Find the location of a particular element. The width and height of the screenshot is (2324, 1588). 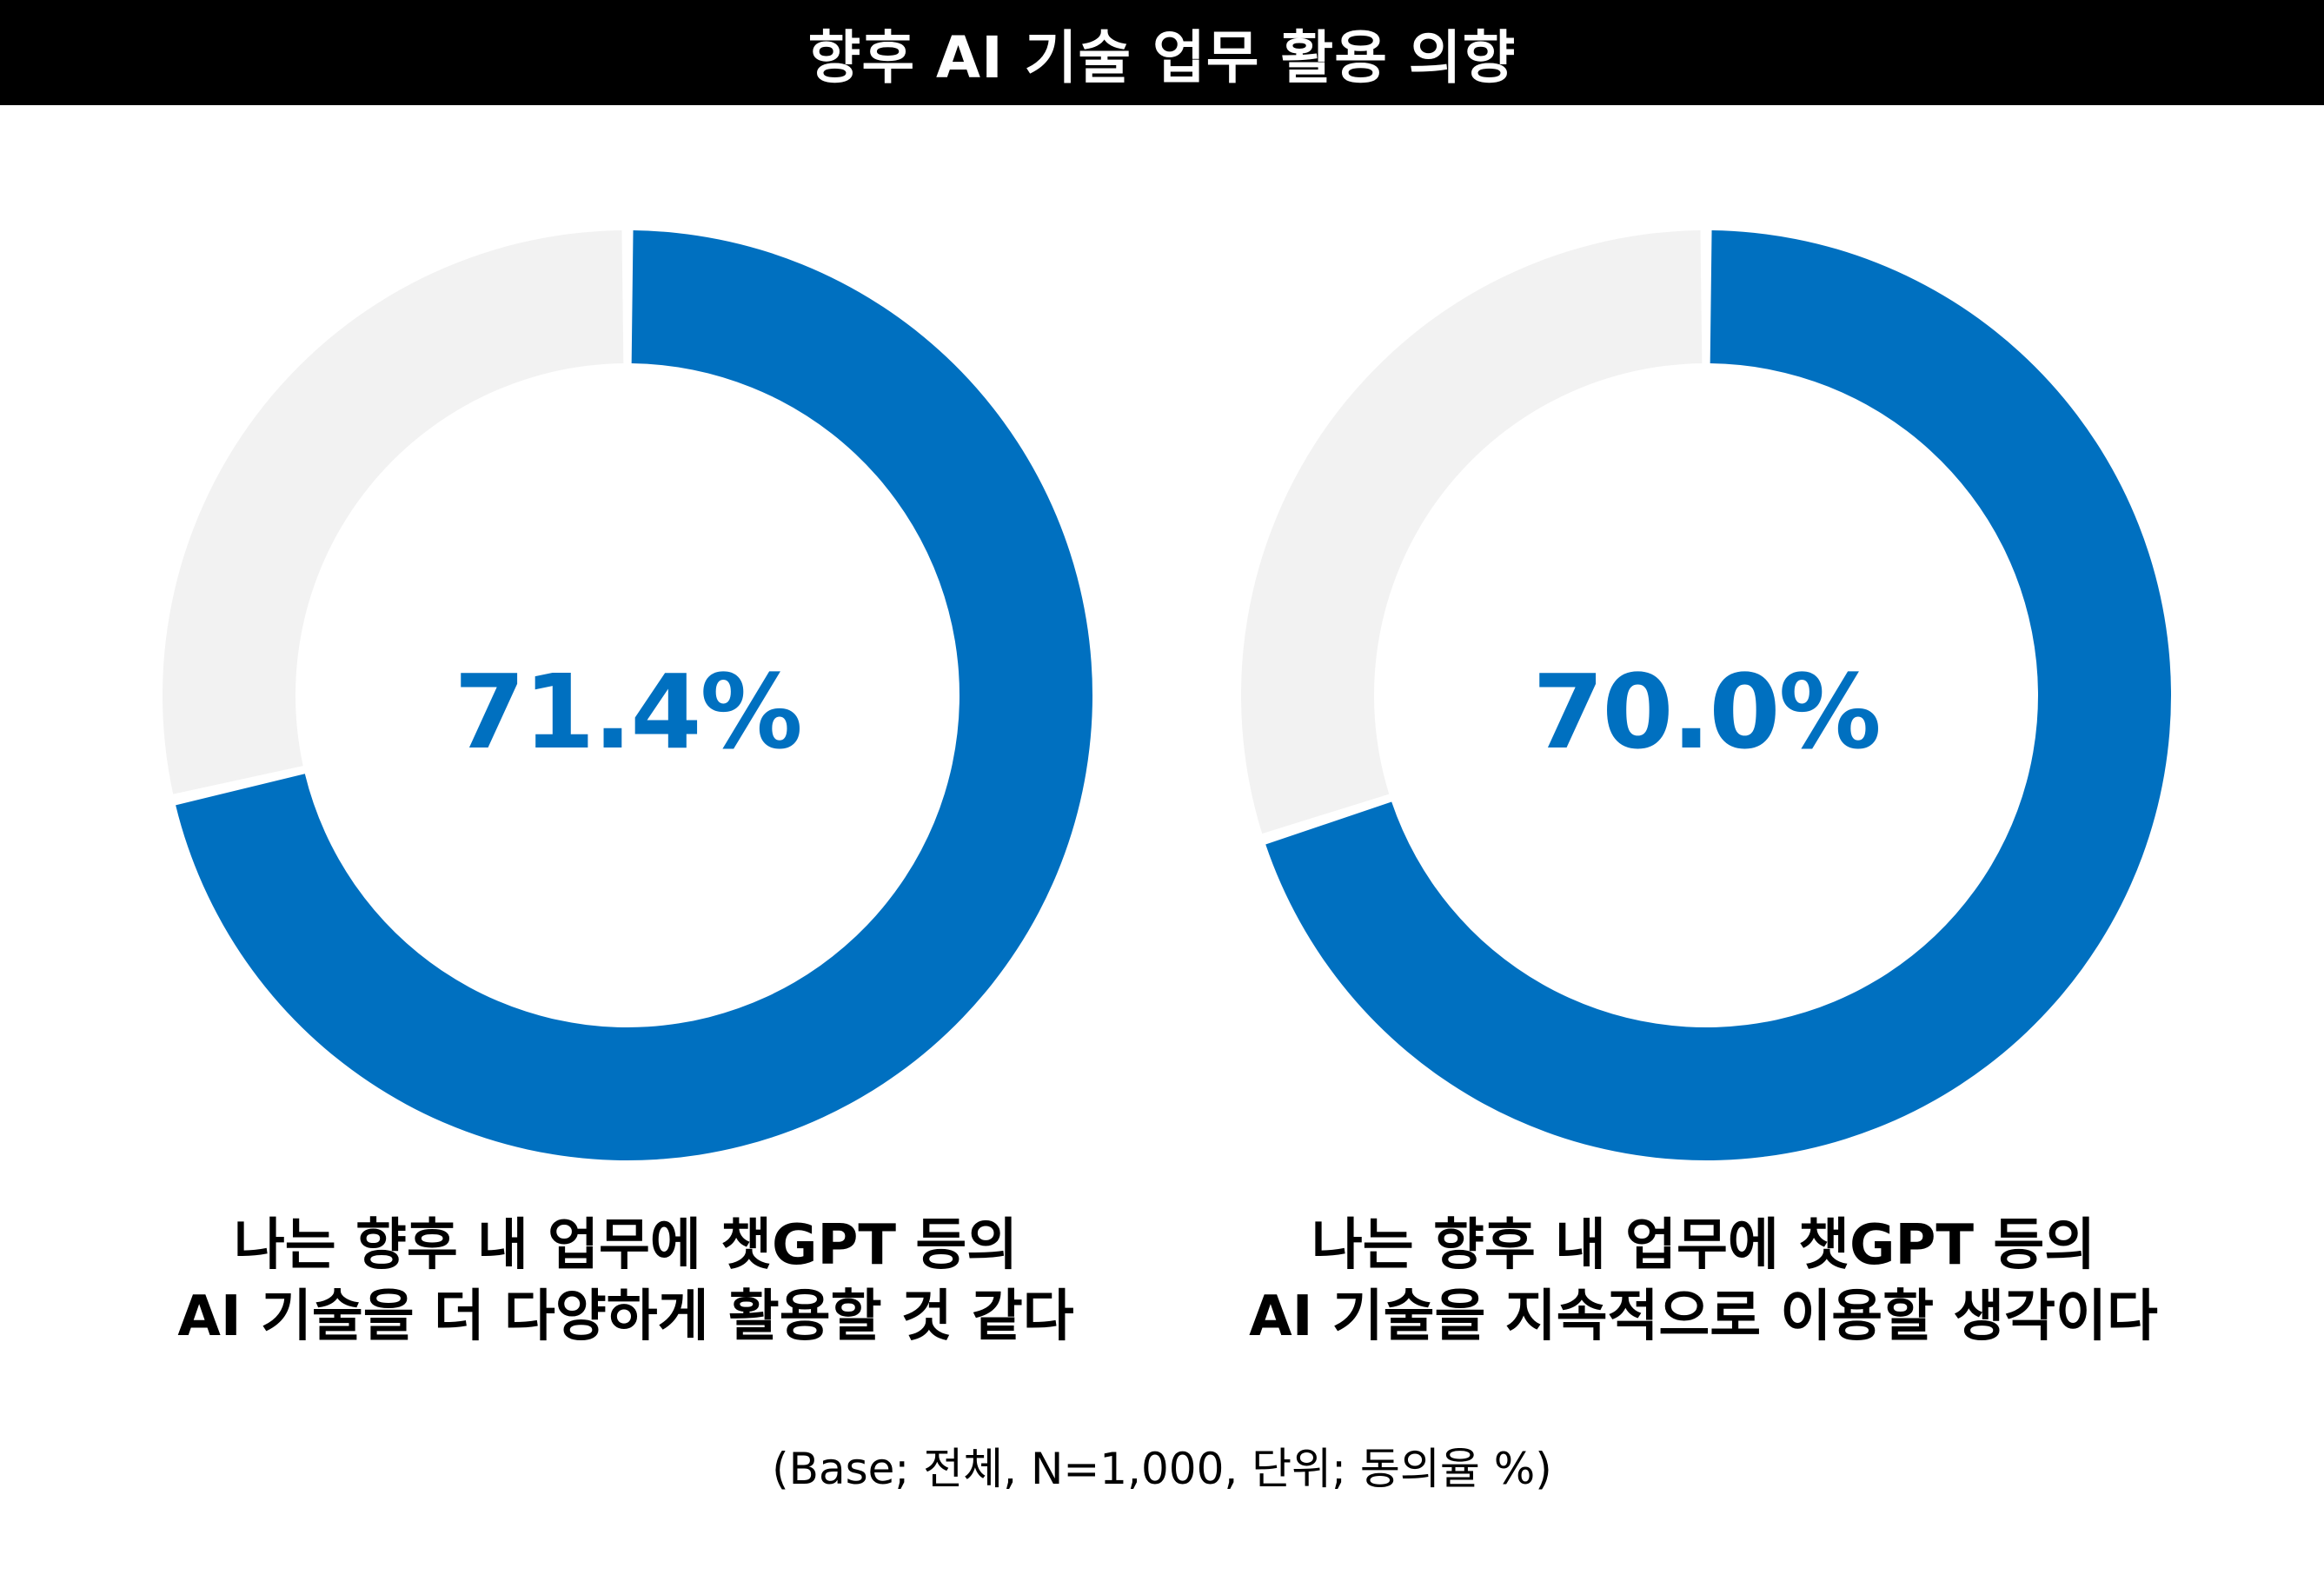

caption-left-line-2: AI 기술을 더 다양하게 활용할 것 같다 is located at coordinates (626, 1317).